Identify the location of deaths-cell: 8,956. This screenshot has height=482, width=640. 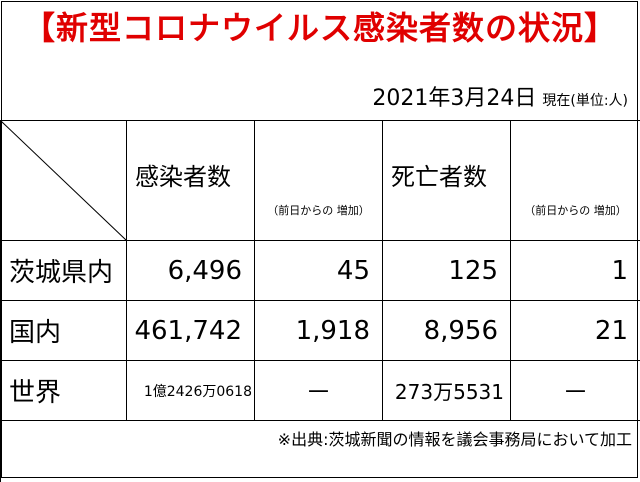
(447, 331).